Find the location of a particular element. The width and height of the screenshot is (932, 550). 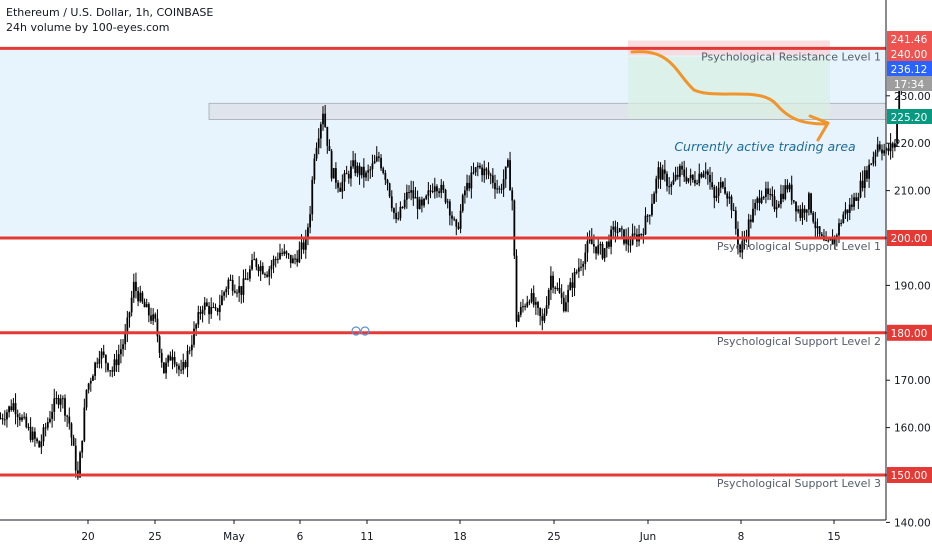

low-marker-circle is located at coordinates (356, 331).